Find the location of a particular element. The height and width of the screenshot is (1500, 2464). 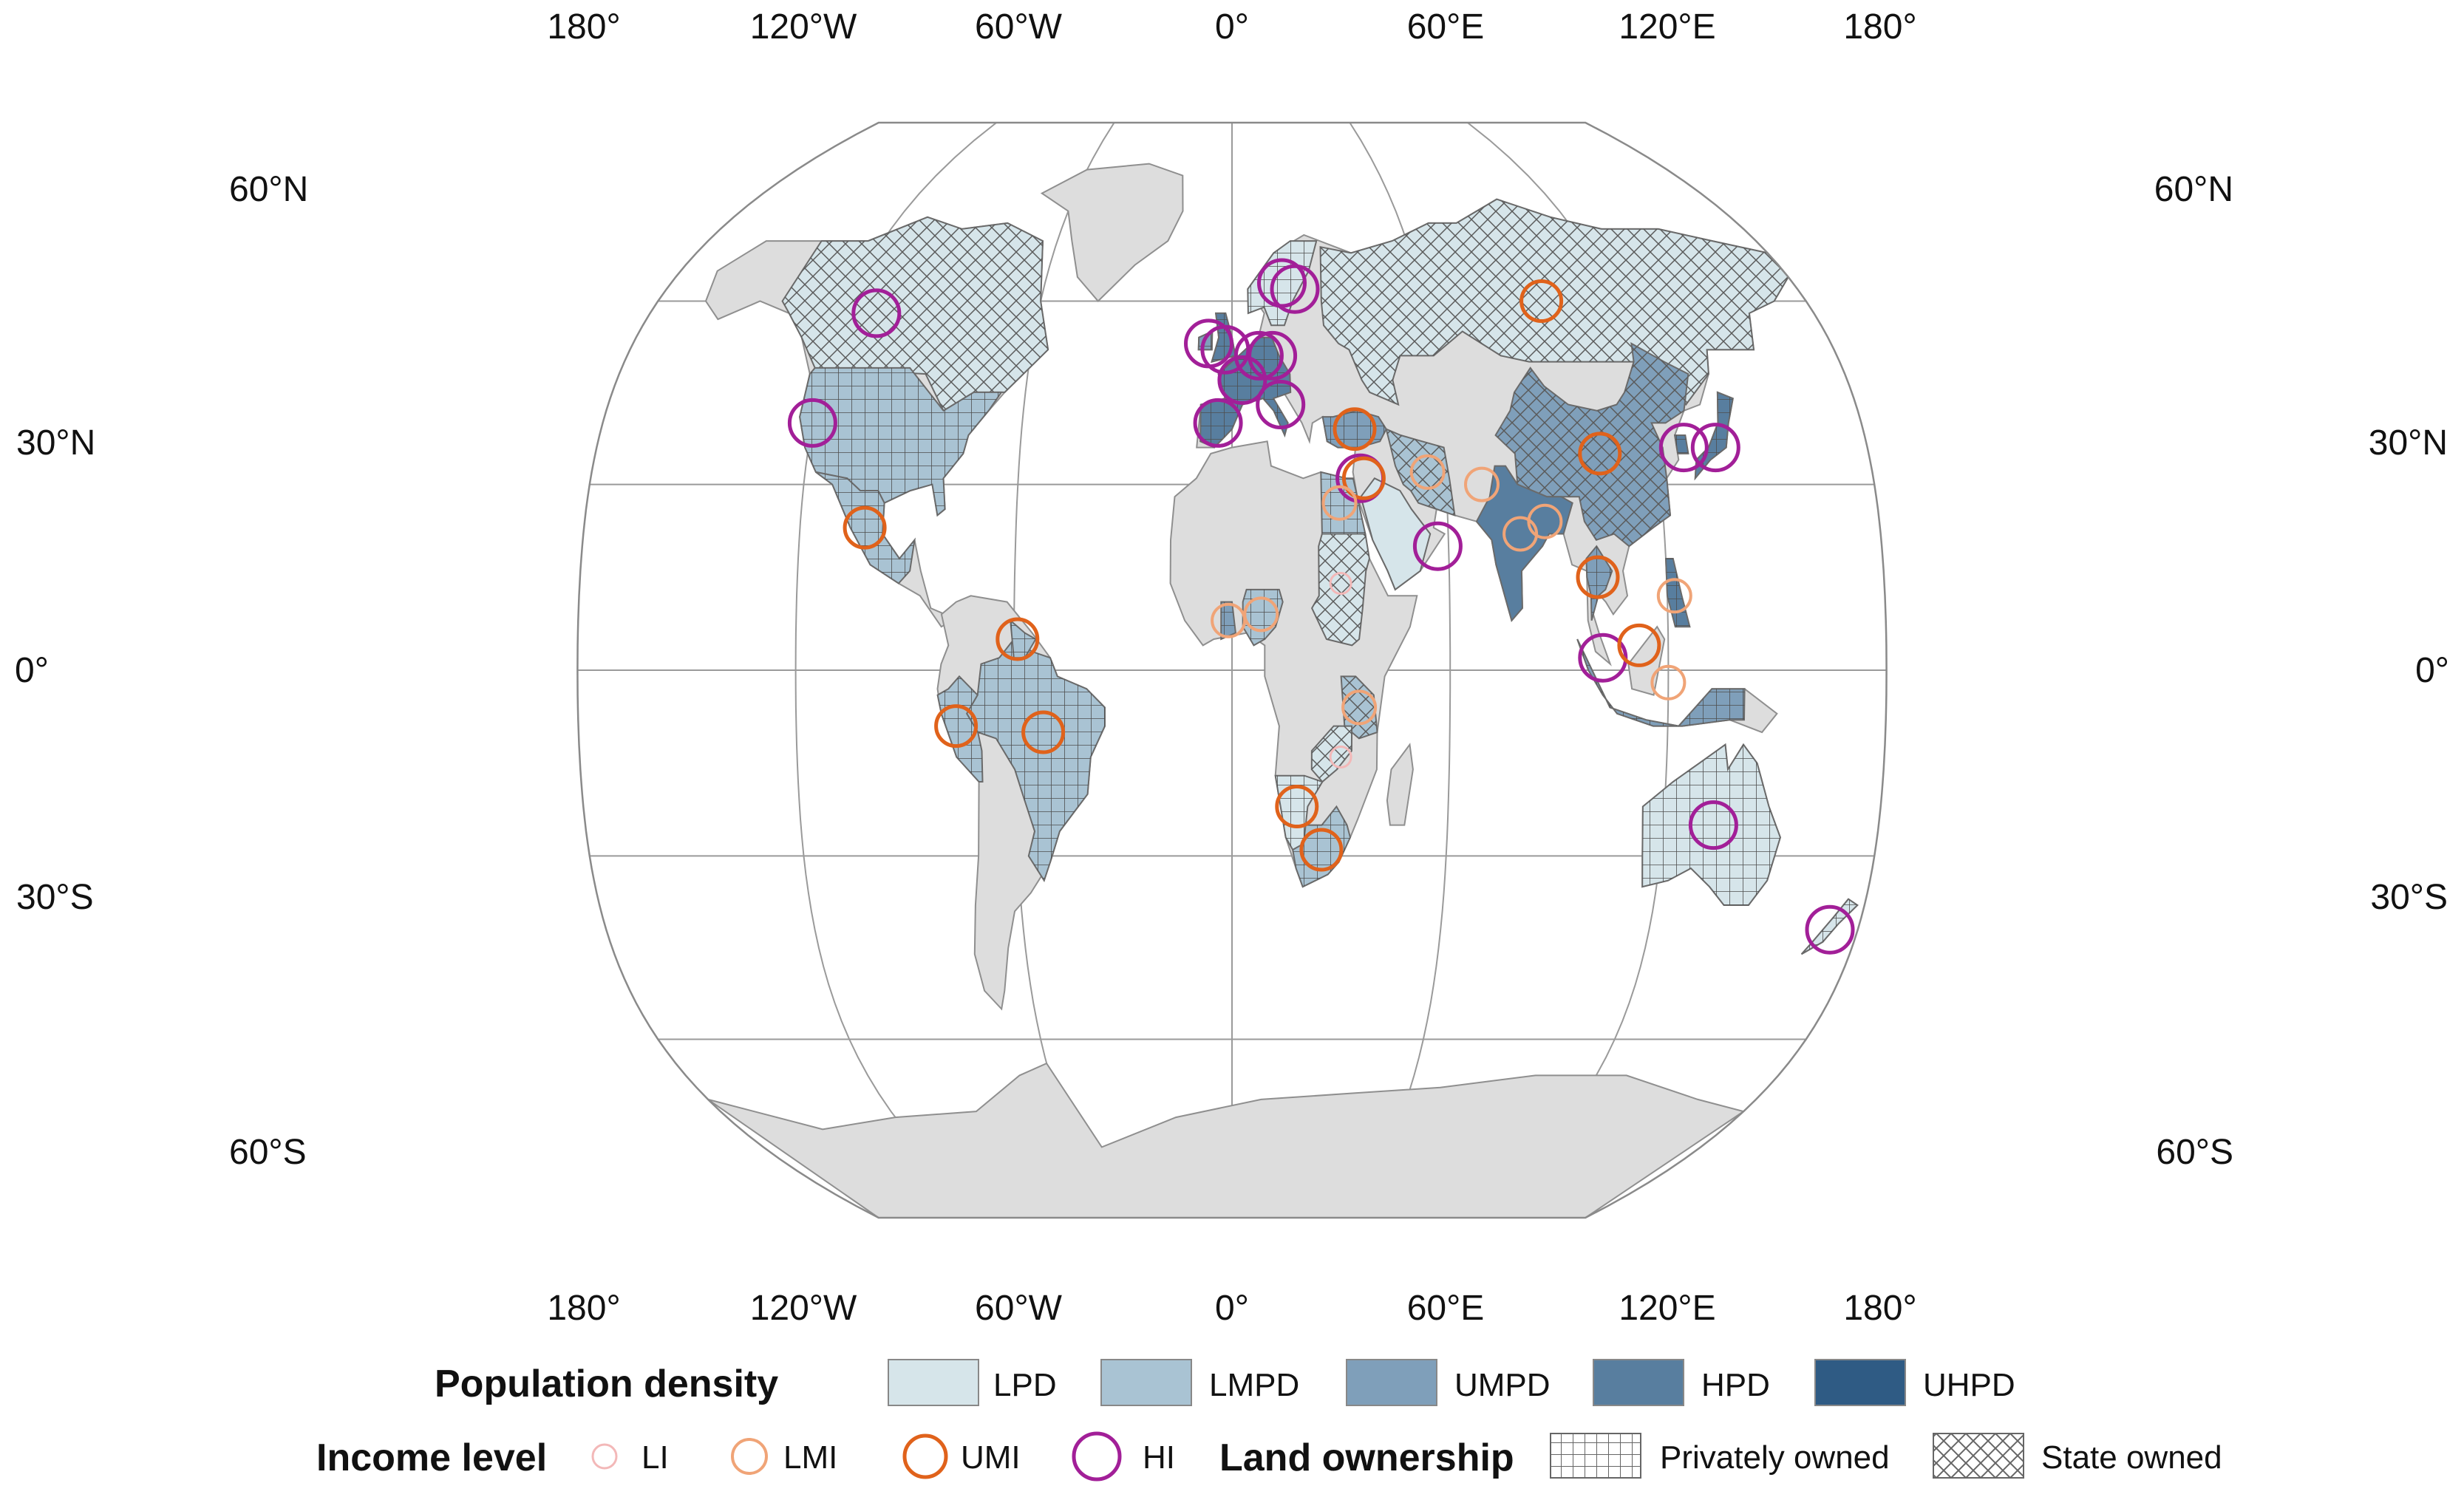

top-lon-label: 0° is located at coordinates (1232, 27).